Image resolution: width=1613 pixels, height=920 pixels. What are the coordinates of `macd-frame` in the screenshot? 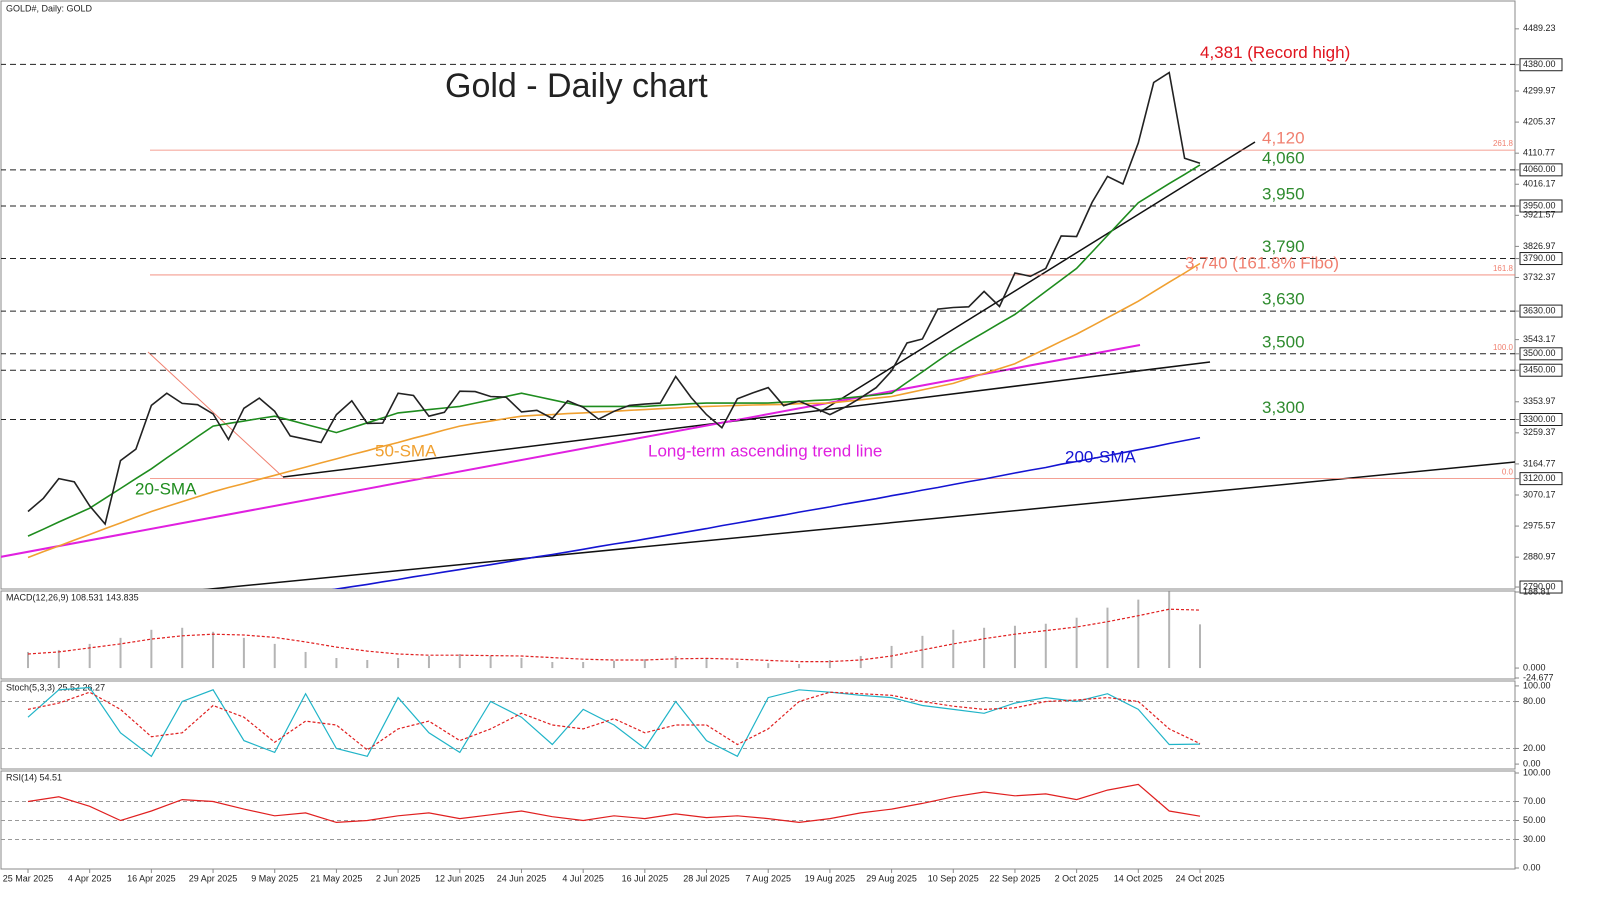 It's located at (758, 635).